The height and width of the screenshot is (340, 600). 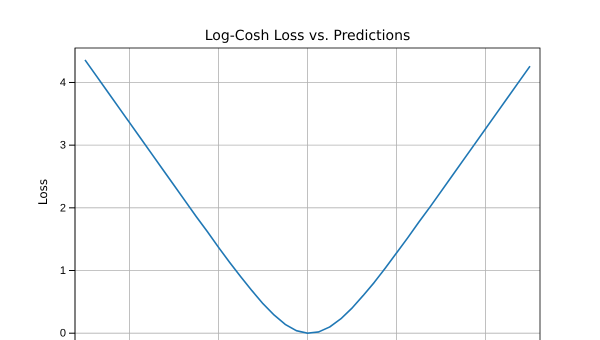 What do you see at coordinates (63, 208) in the screenshot?
I see `y-tick-label: 2` at bounding box center [63, 208].